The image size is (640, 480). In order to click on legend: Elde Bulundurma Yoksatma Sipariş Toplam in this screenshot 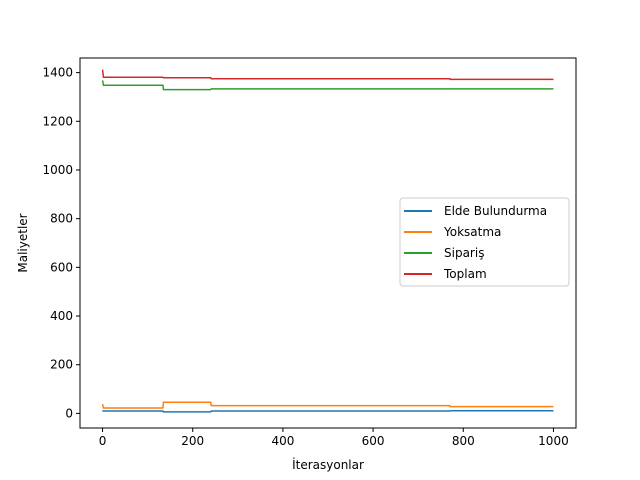, I will do `click(484, 242)`.